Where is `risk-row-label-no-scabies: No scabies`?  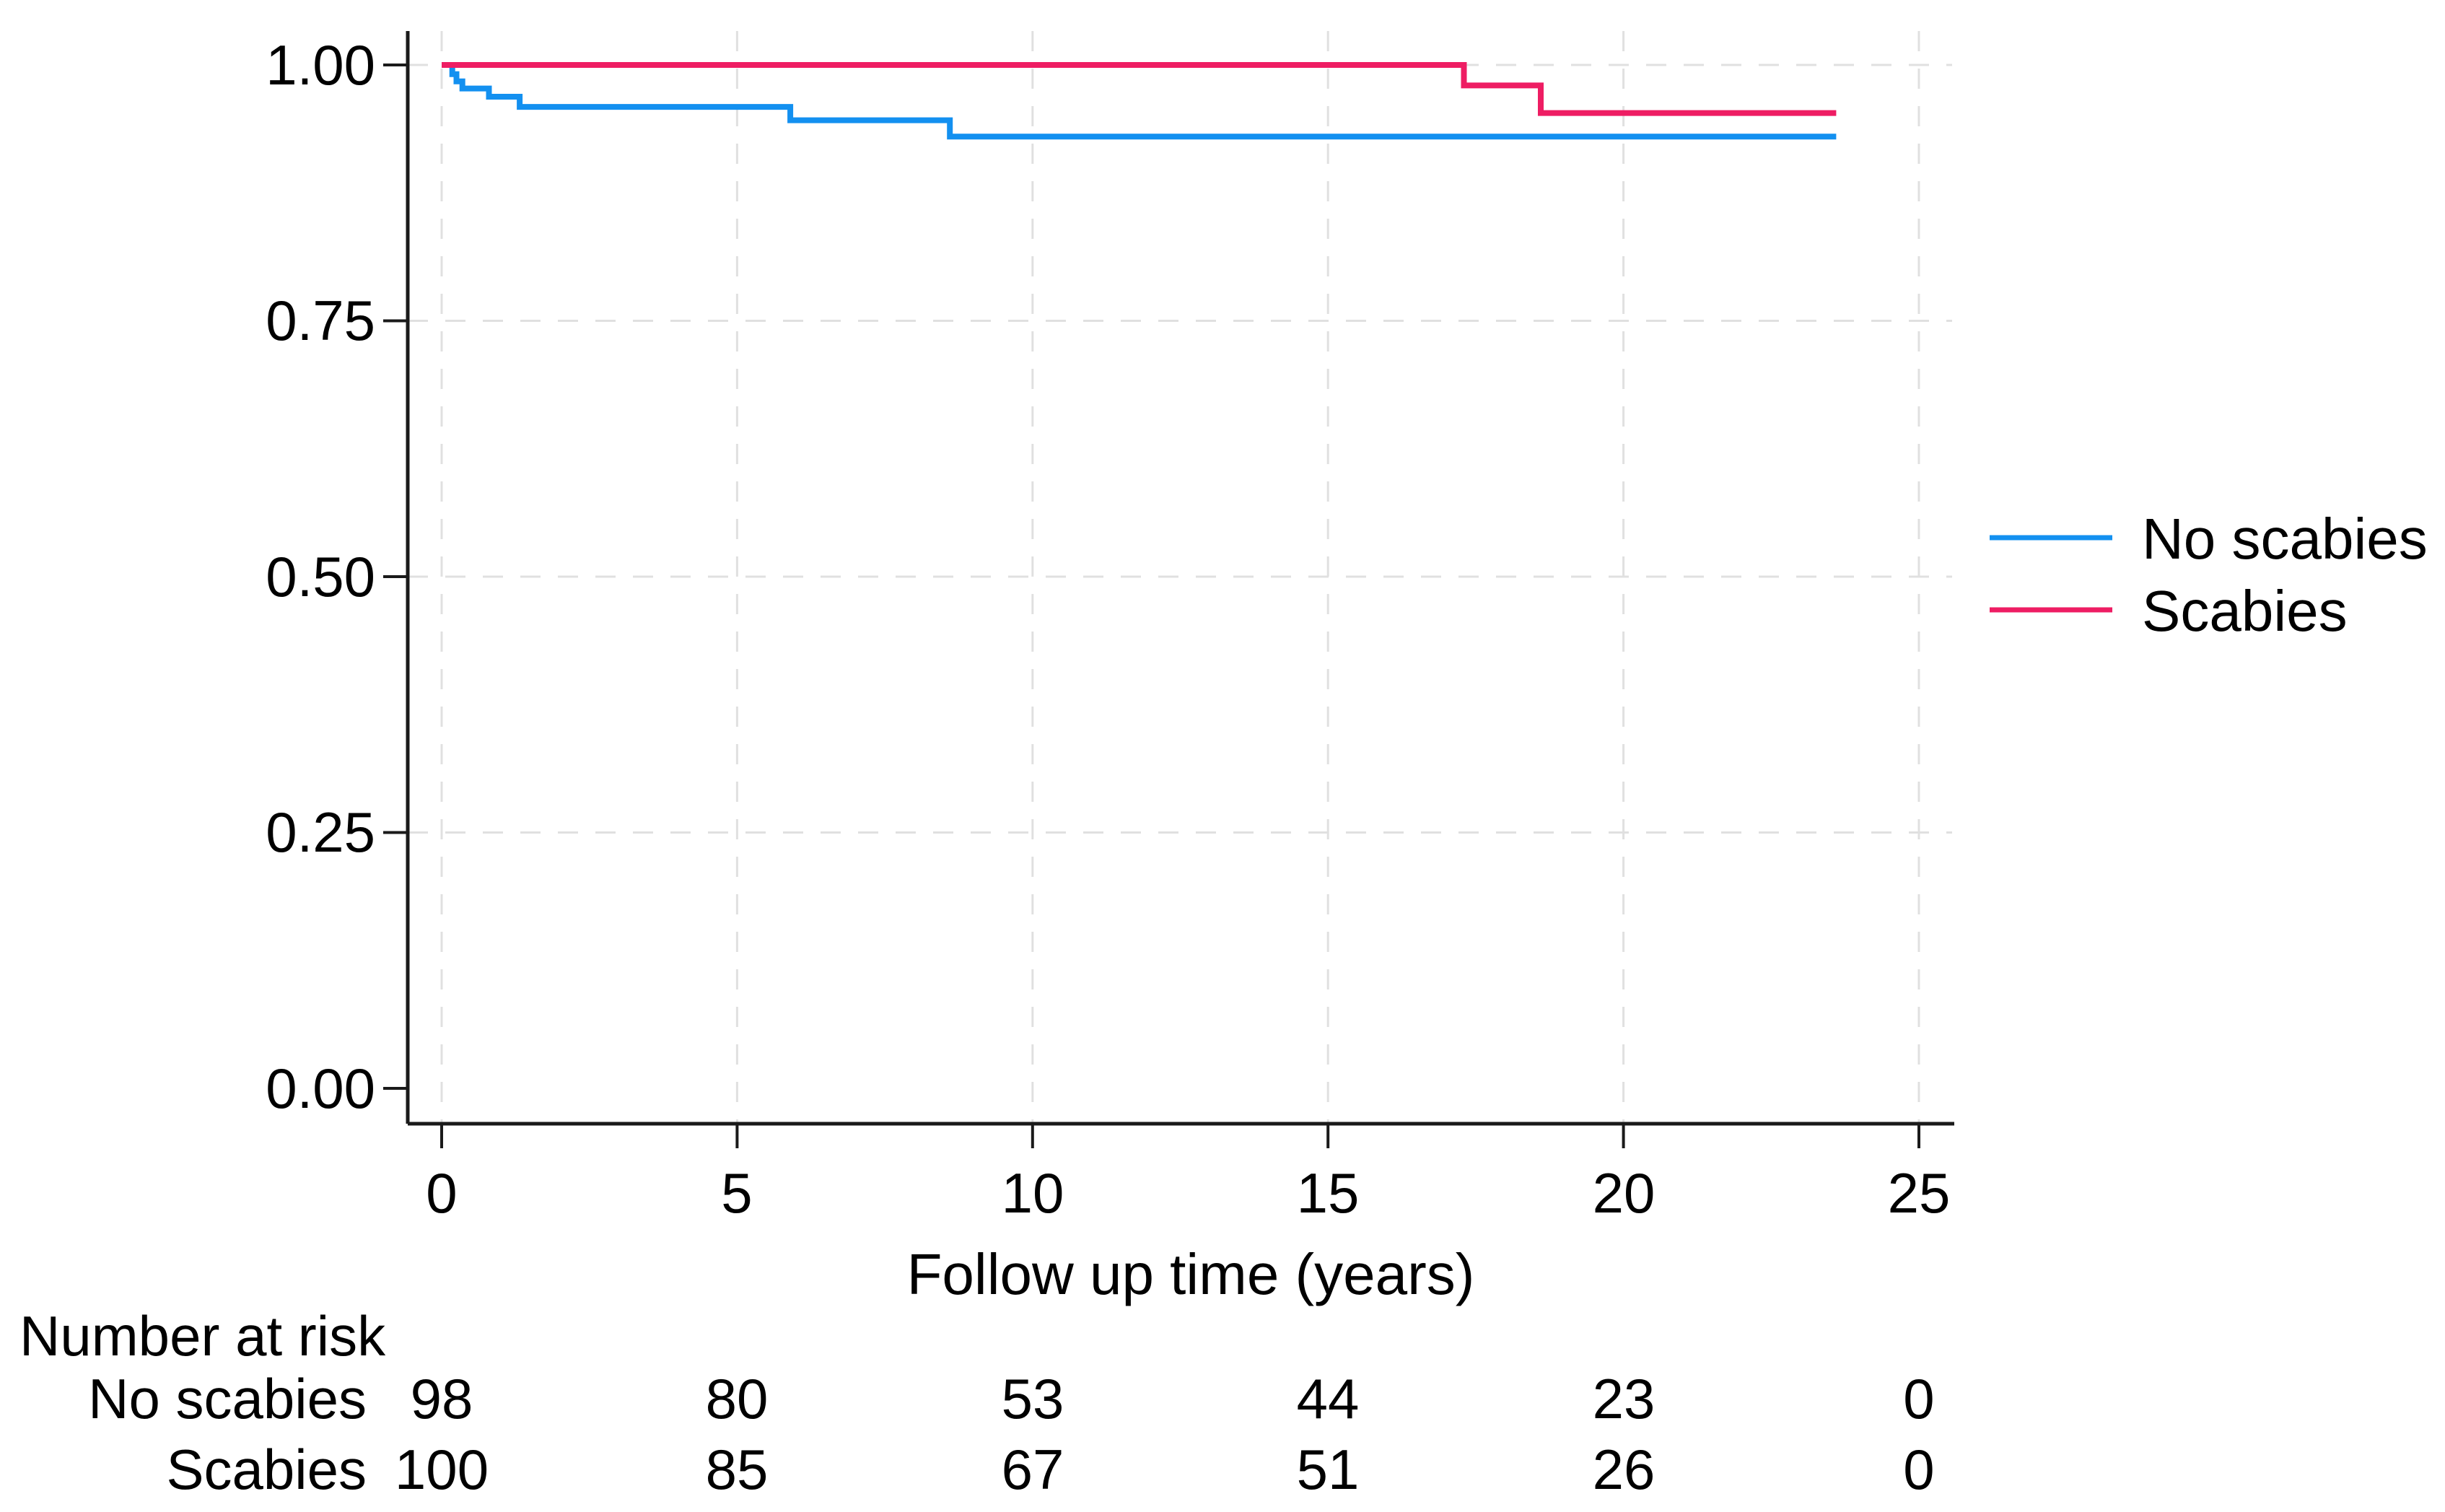
risk-row-label-no-scabies: No scabies is located at coordinates (227, 1398).